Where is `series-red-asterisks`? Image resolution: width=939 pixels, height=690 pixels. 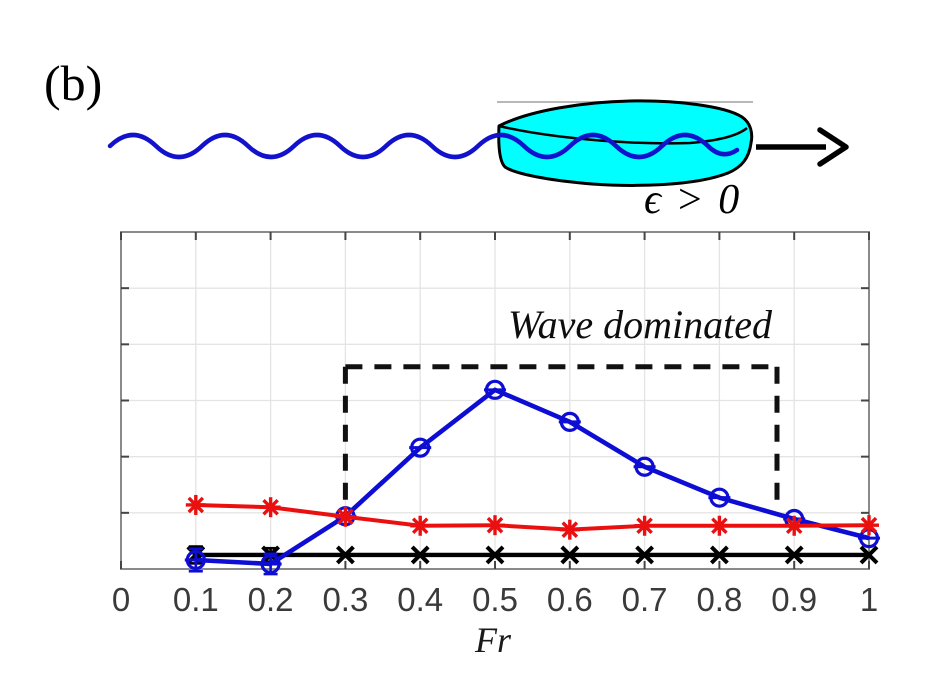
series-red-asterisks is located at coordinates (532, 517).